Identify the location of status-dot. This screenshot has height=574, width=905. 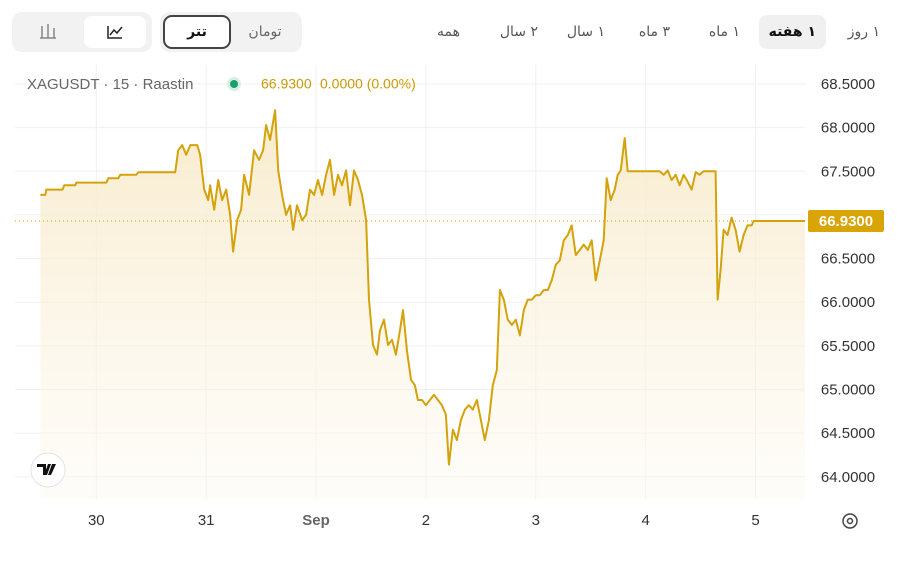
(234, 84).